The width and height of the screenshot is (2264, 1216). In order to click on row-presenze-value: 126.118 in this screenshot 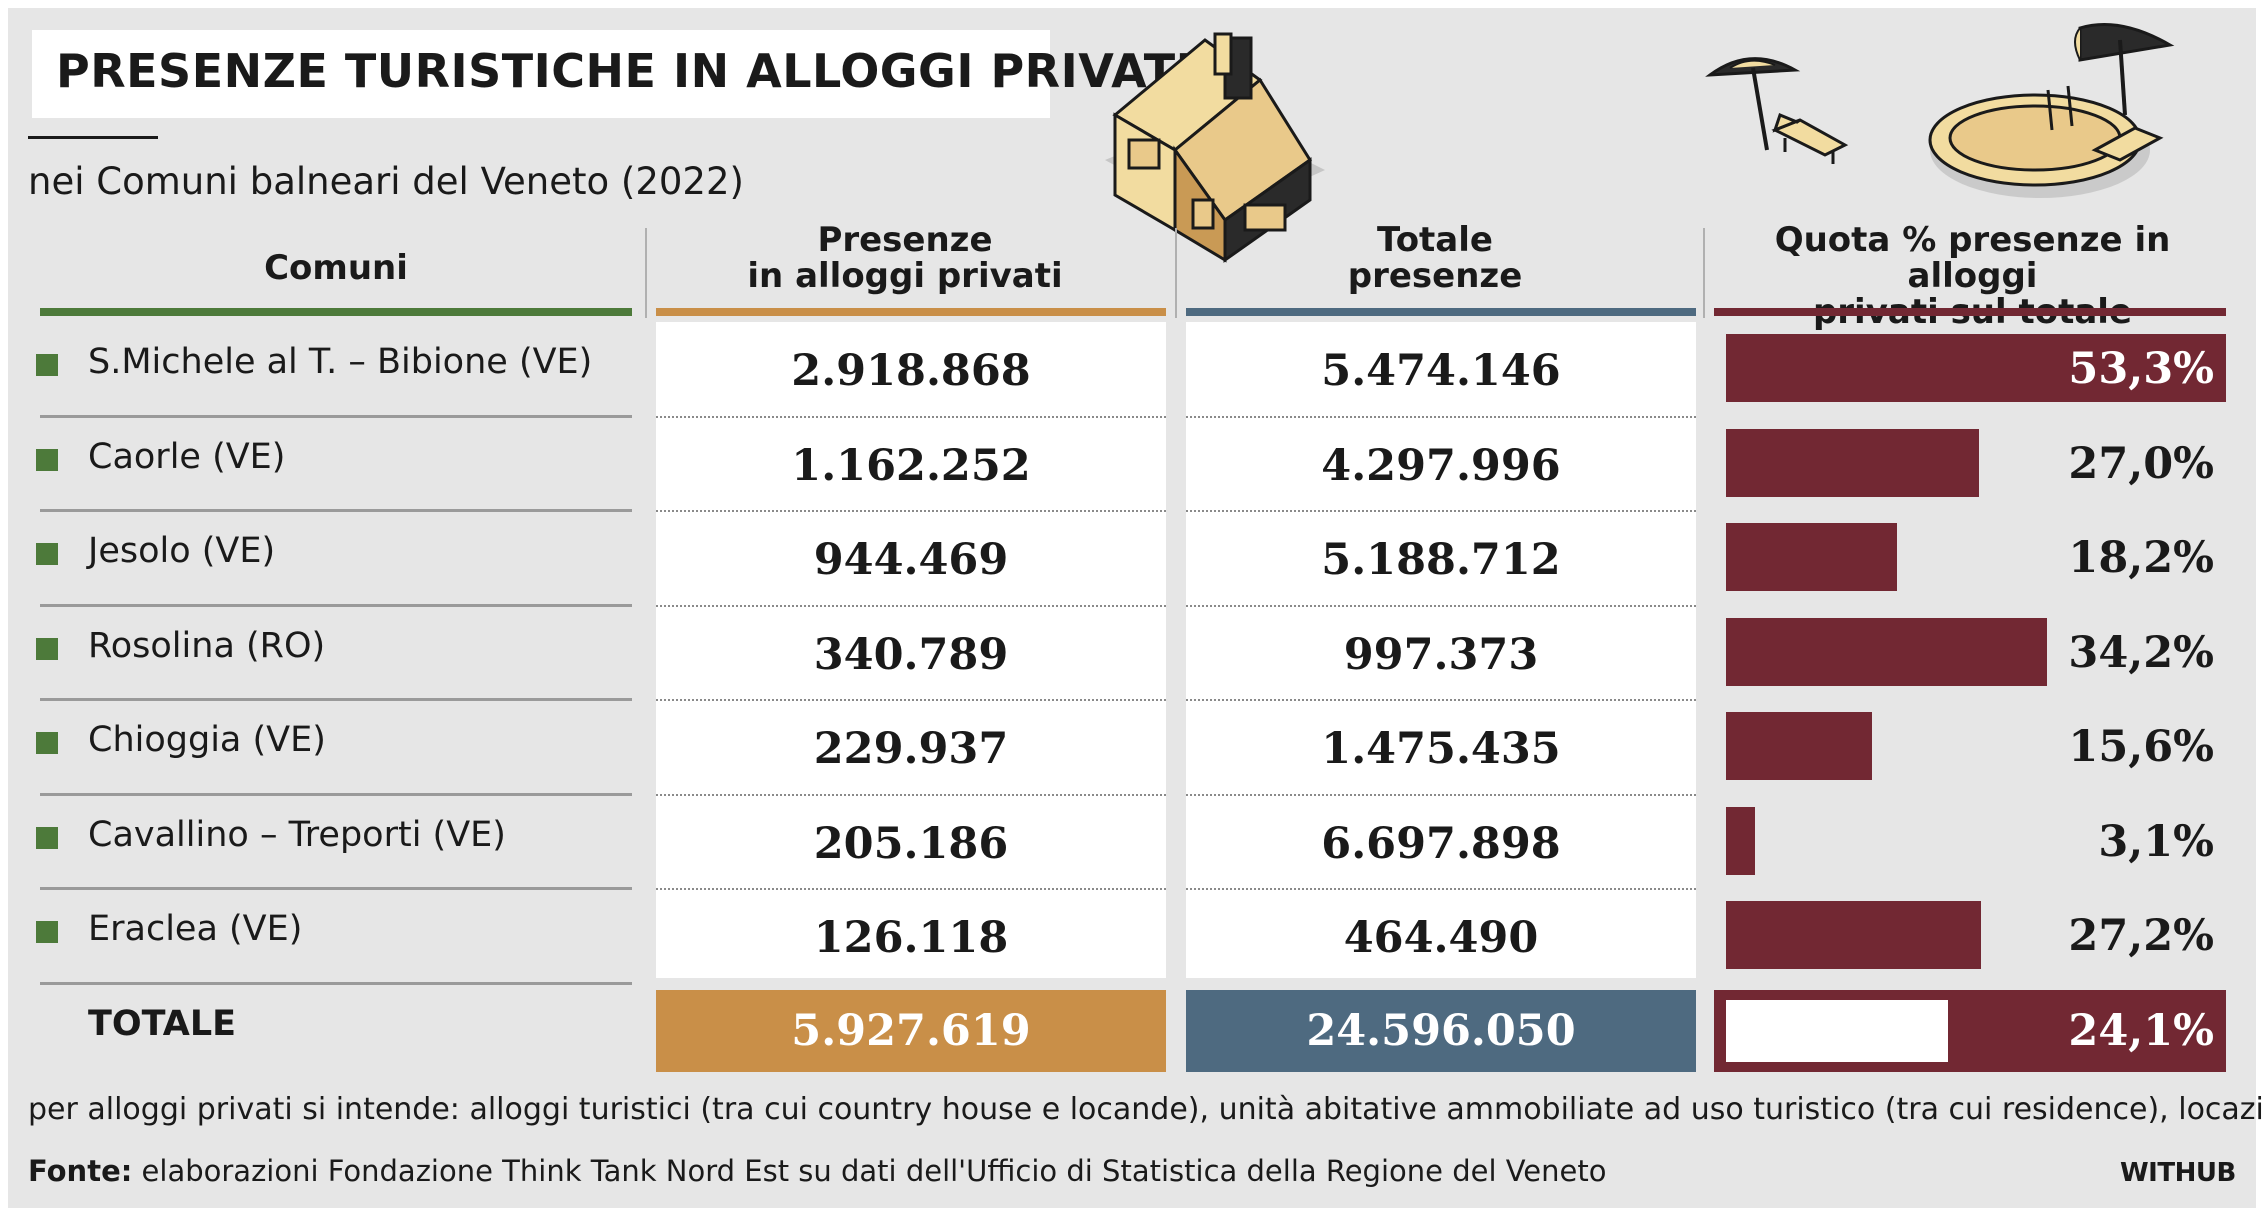, I will do `click(911, 938)`.